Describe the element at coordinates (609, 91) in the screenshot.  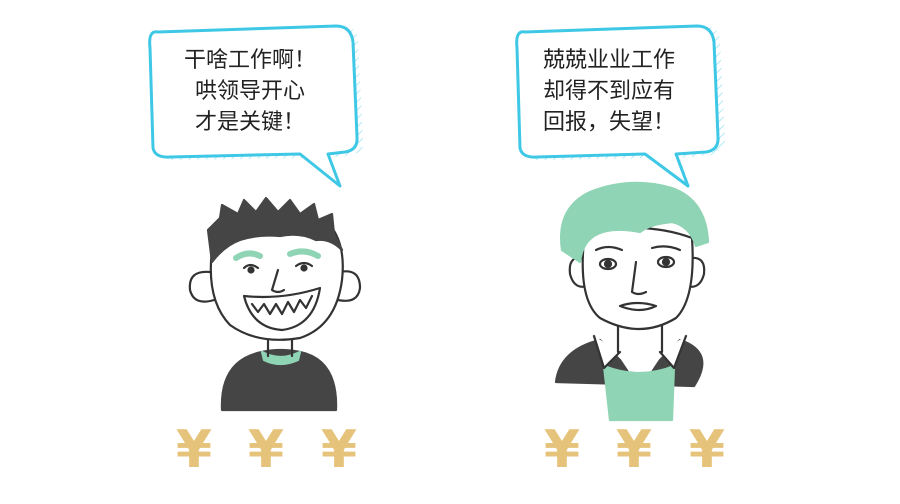
I see `right-speech-line-2: 却得不到应有` at that location.